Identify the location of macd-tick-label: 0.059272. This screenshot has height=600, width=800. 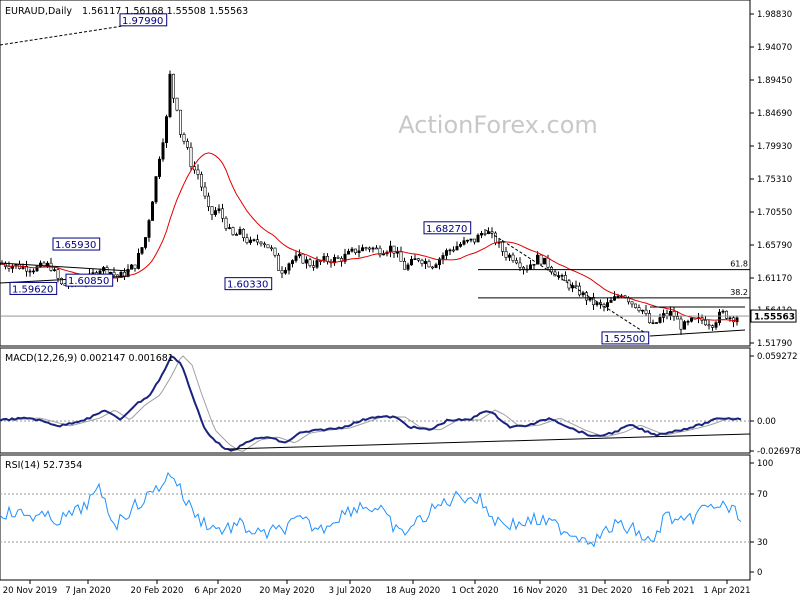
(777, 357).